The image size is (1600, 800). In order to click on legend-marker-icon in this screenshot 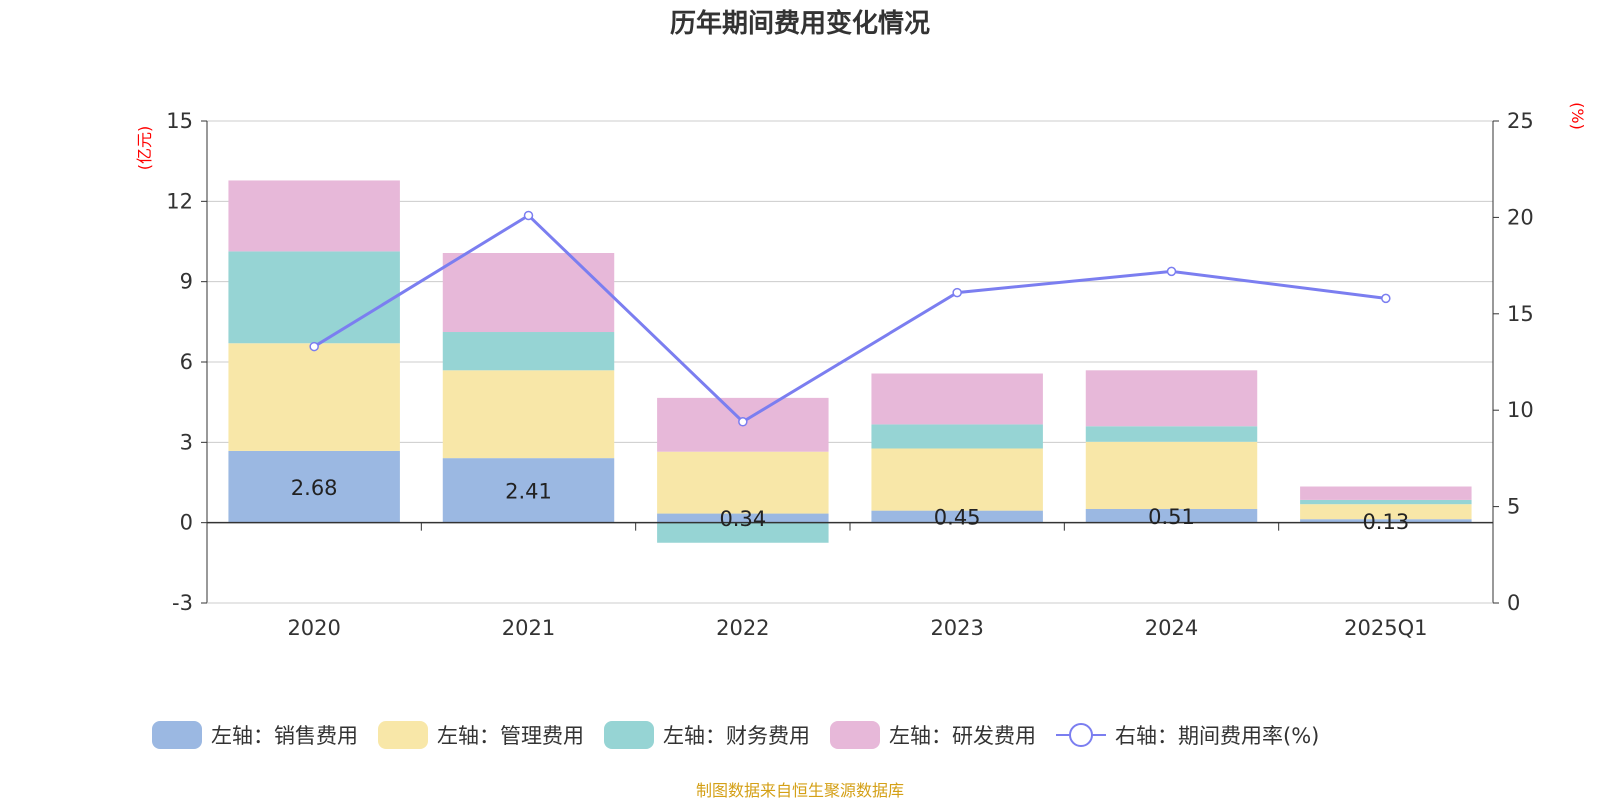, I will do `click(1081, 735)`.